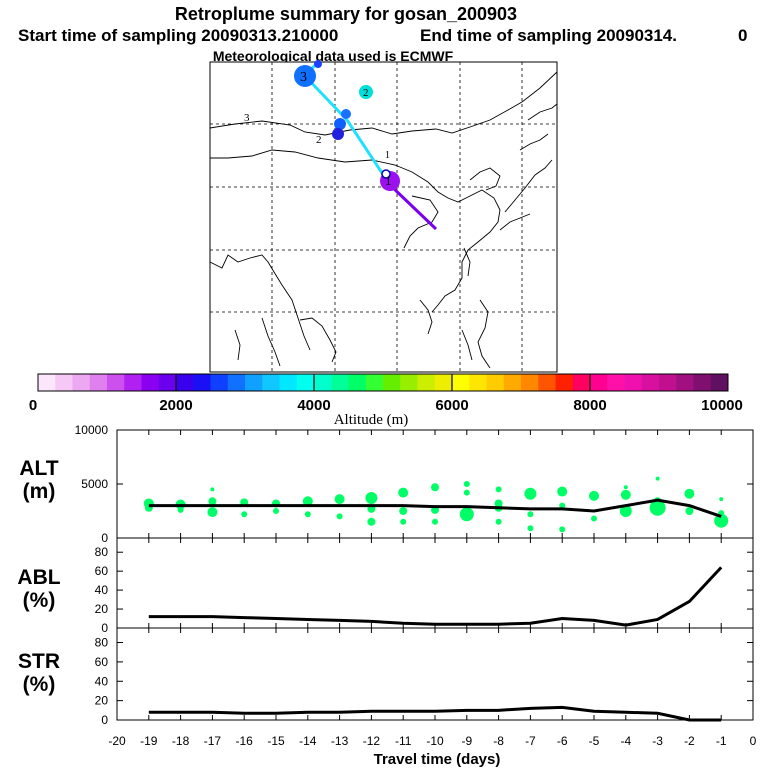 The height and width of the screenshot is (768, 768). What do you see at coordinates (38, 468) in the screenshot?
I see `alt-panel-label: ALT` at bounding box center [38, 468].